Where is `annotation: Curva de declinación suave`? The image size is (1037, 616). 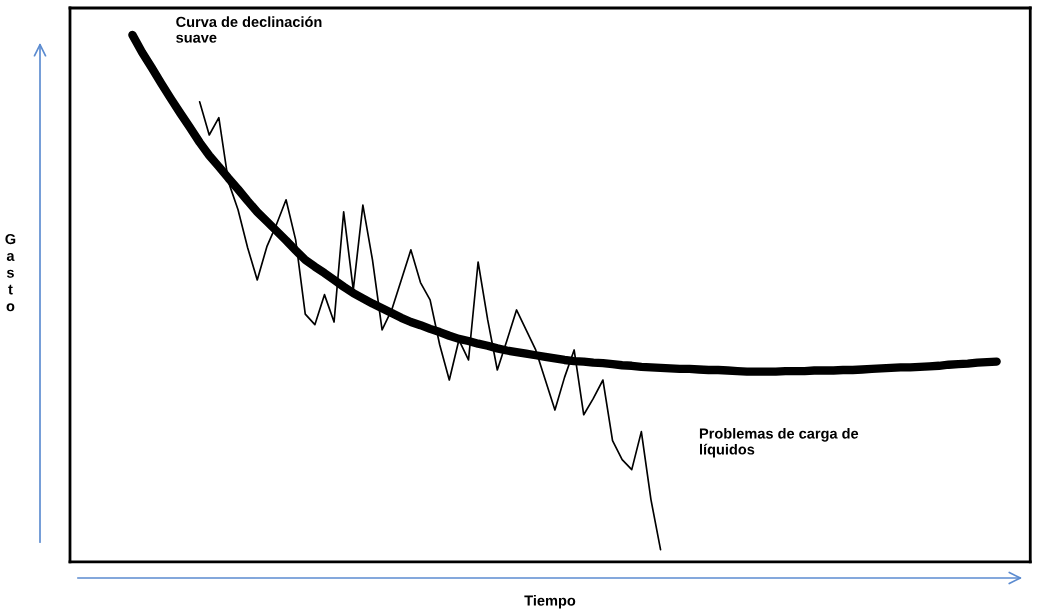 annotation: Curva de declinación suave is located at coordinates (249, 29).